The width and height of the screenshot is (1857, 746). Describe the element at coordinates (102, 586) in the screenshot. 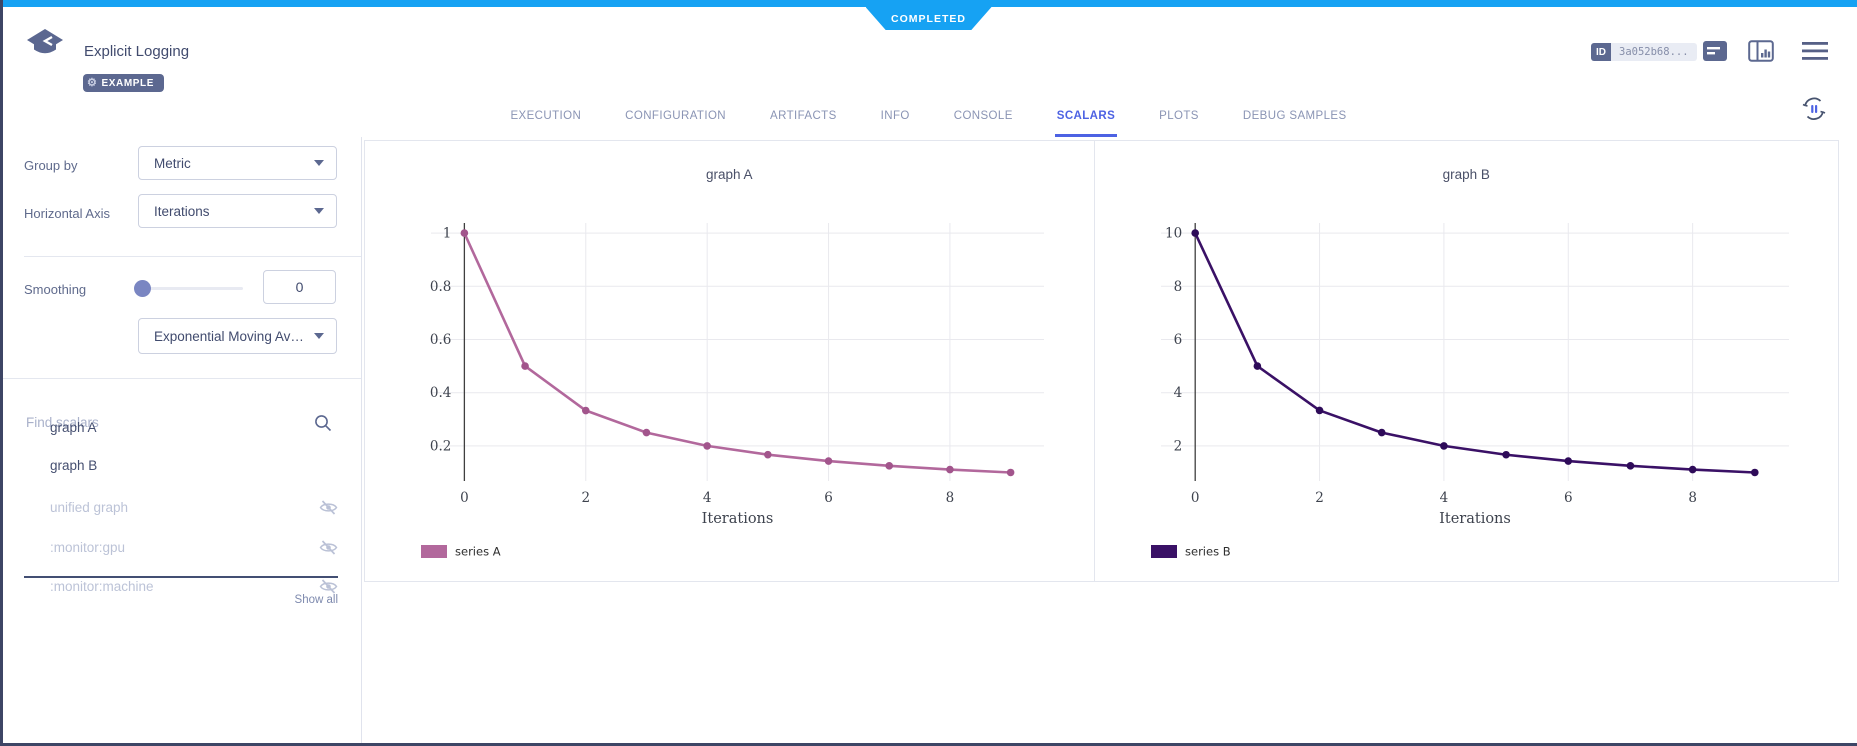

I see `scalar-item--monitor-machine: :monitor:machine` at that location.